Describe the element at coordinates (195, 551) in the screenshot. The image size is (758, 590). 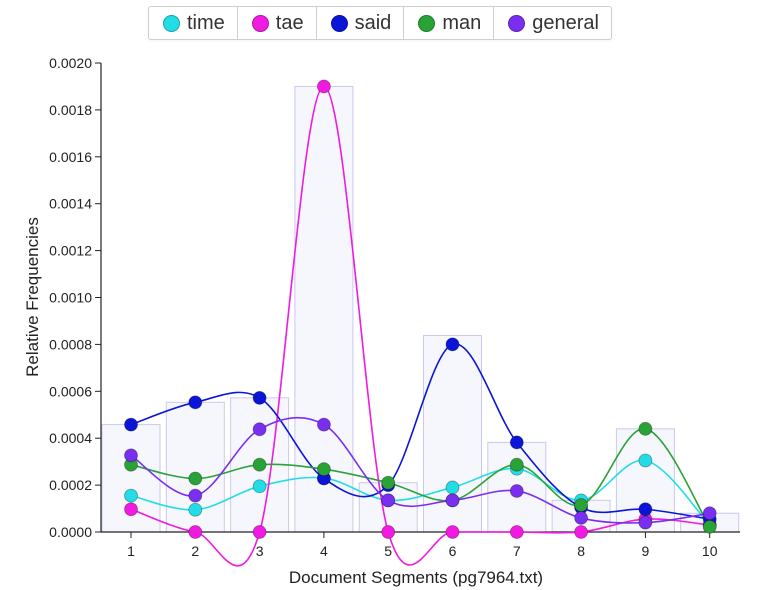
I see `x-tick-label: 2` at that location.